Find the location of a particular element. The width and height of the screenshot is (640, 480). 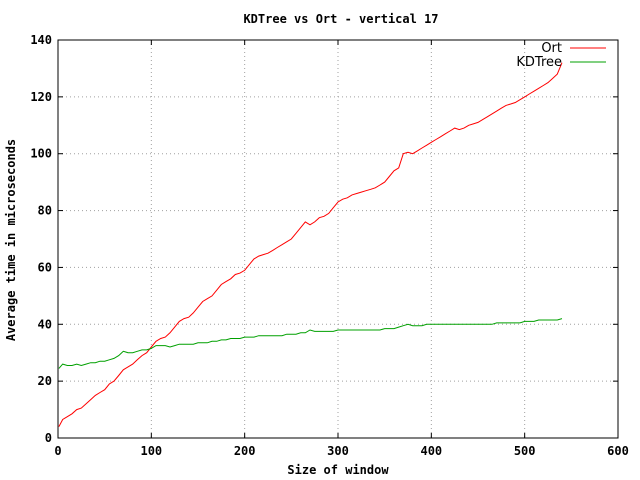

x-tick-label: 400 is located at coordinates (431, 451).